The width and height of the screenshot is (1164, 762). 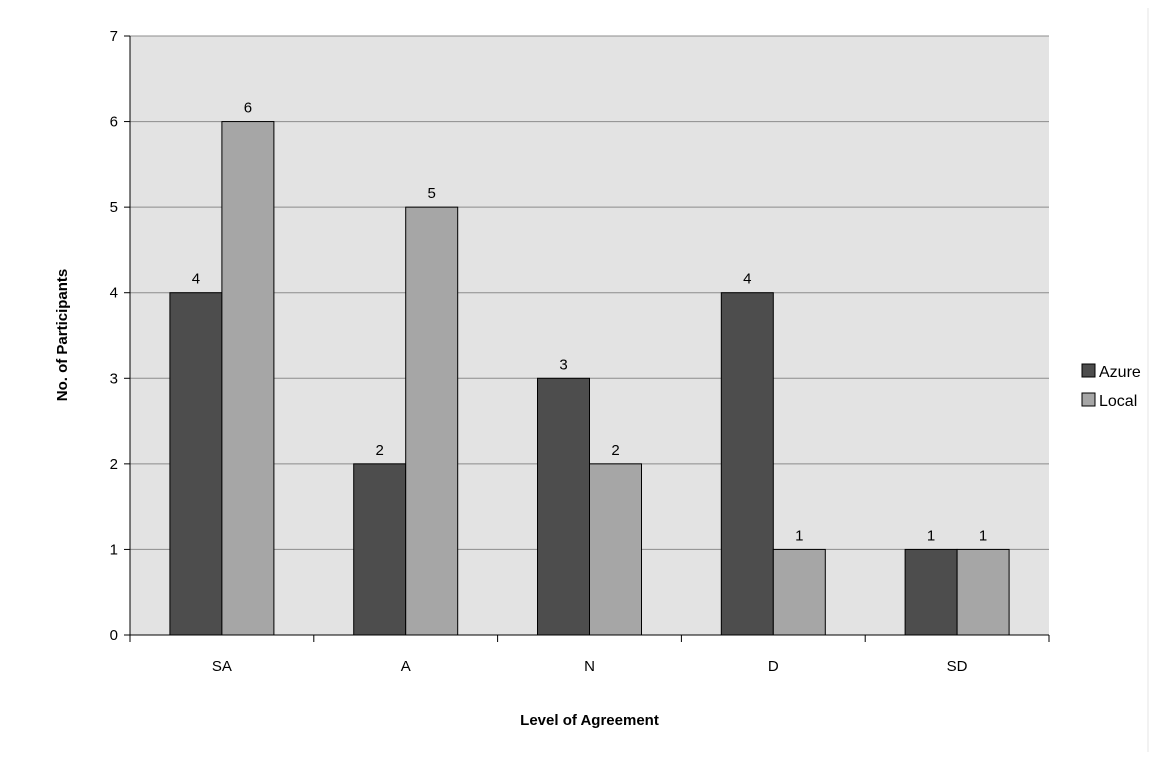 I want to click on x-tick-label: D, so click(x=773, y=666).